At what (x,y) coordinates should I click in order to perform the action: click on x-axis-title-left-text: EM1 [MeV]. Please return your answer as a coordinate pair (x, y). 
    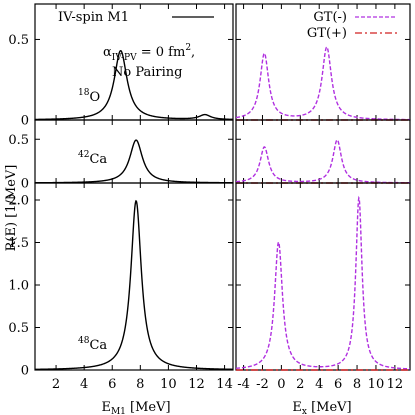
    Looking at the image, I should click on (135, 407).